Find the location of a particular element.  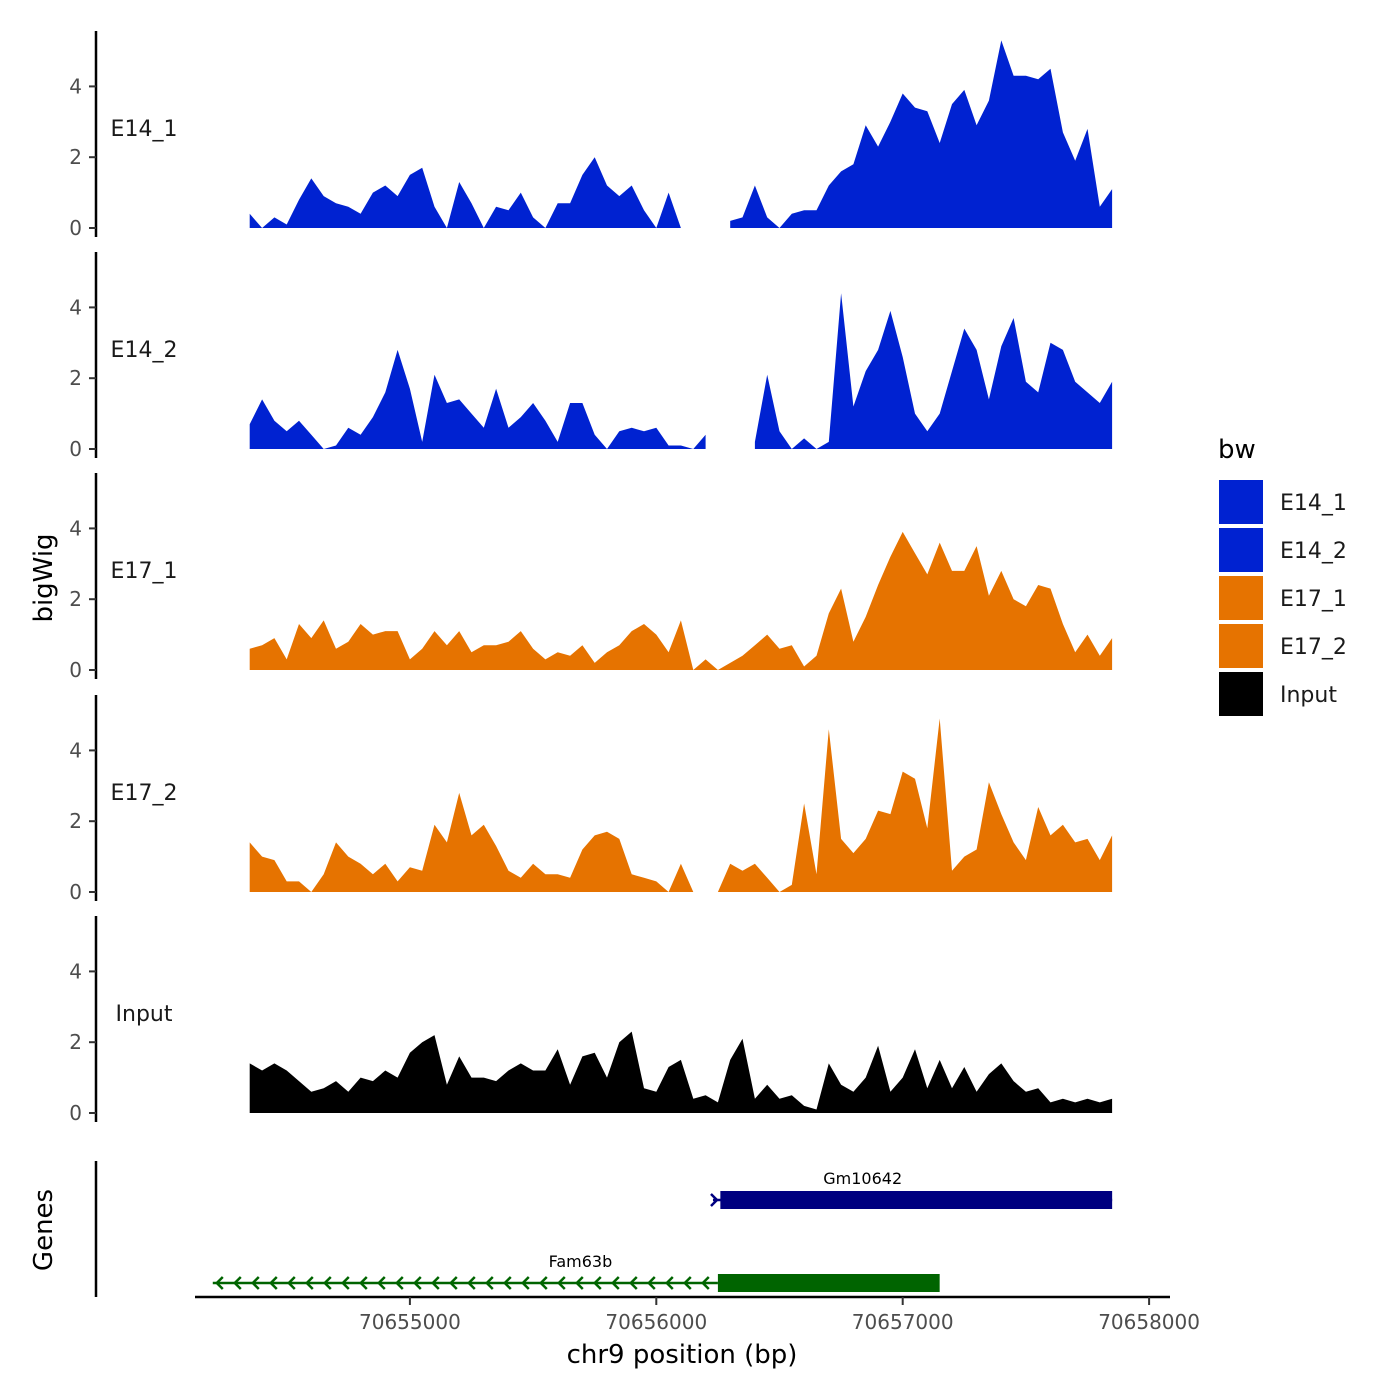

genes-track: Gm10642 Fam63b is located at coordinates (603, 1229).